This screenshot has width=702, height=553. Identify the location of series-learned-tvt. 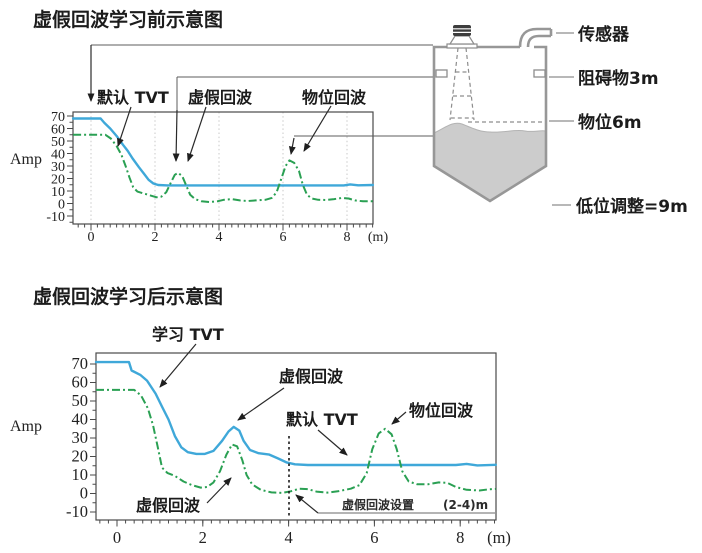
(295, 413).